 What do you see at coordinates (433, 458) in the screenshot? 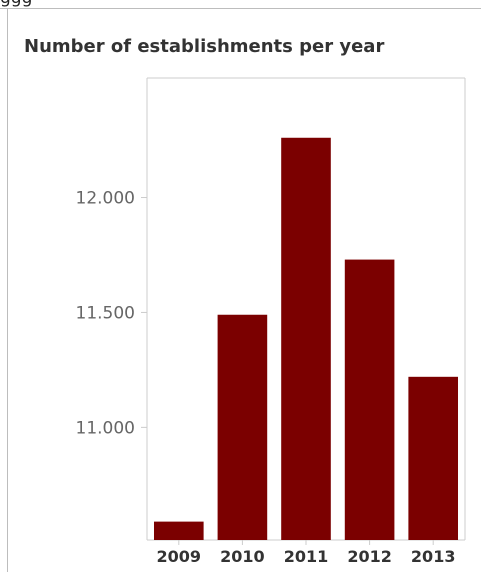
I see `bar-2013` at bounding box center [433, 458].